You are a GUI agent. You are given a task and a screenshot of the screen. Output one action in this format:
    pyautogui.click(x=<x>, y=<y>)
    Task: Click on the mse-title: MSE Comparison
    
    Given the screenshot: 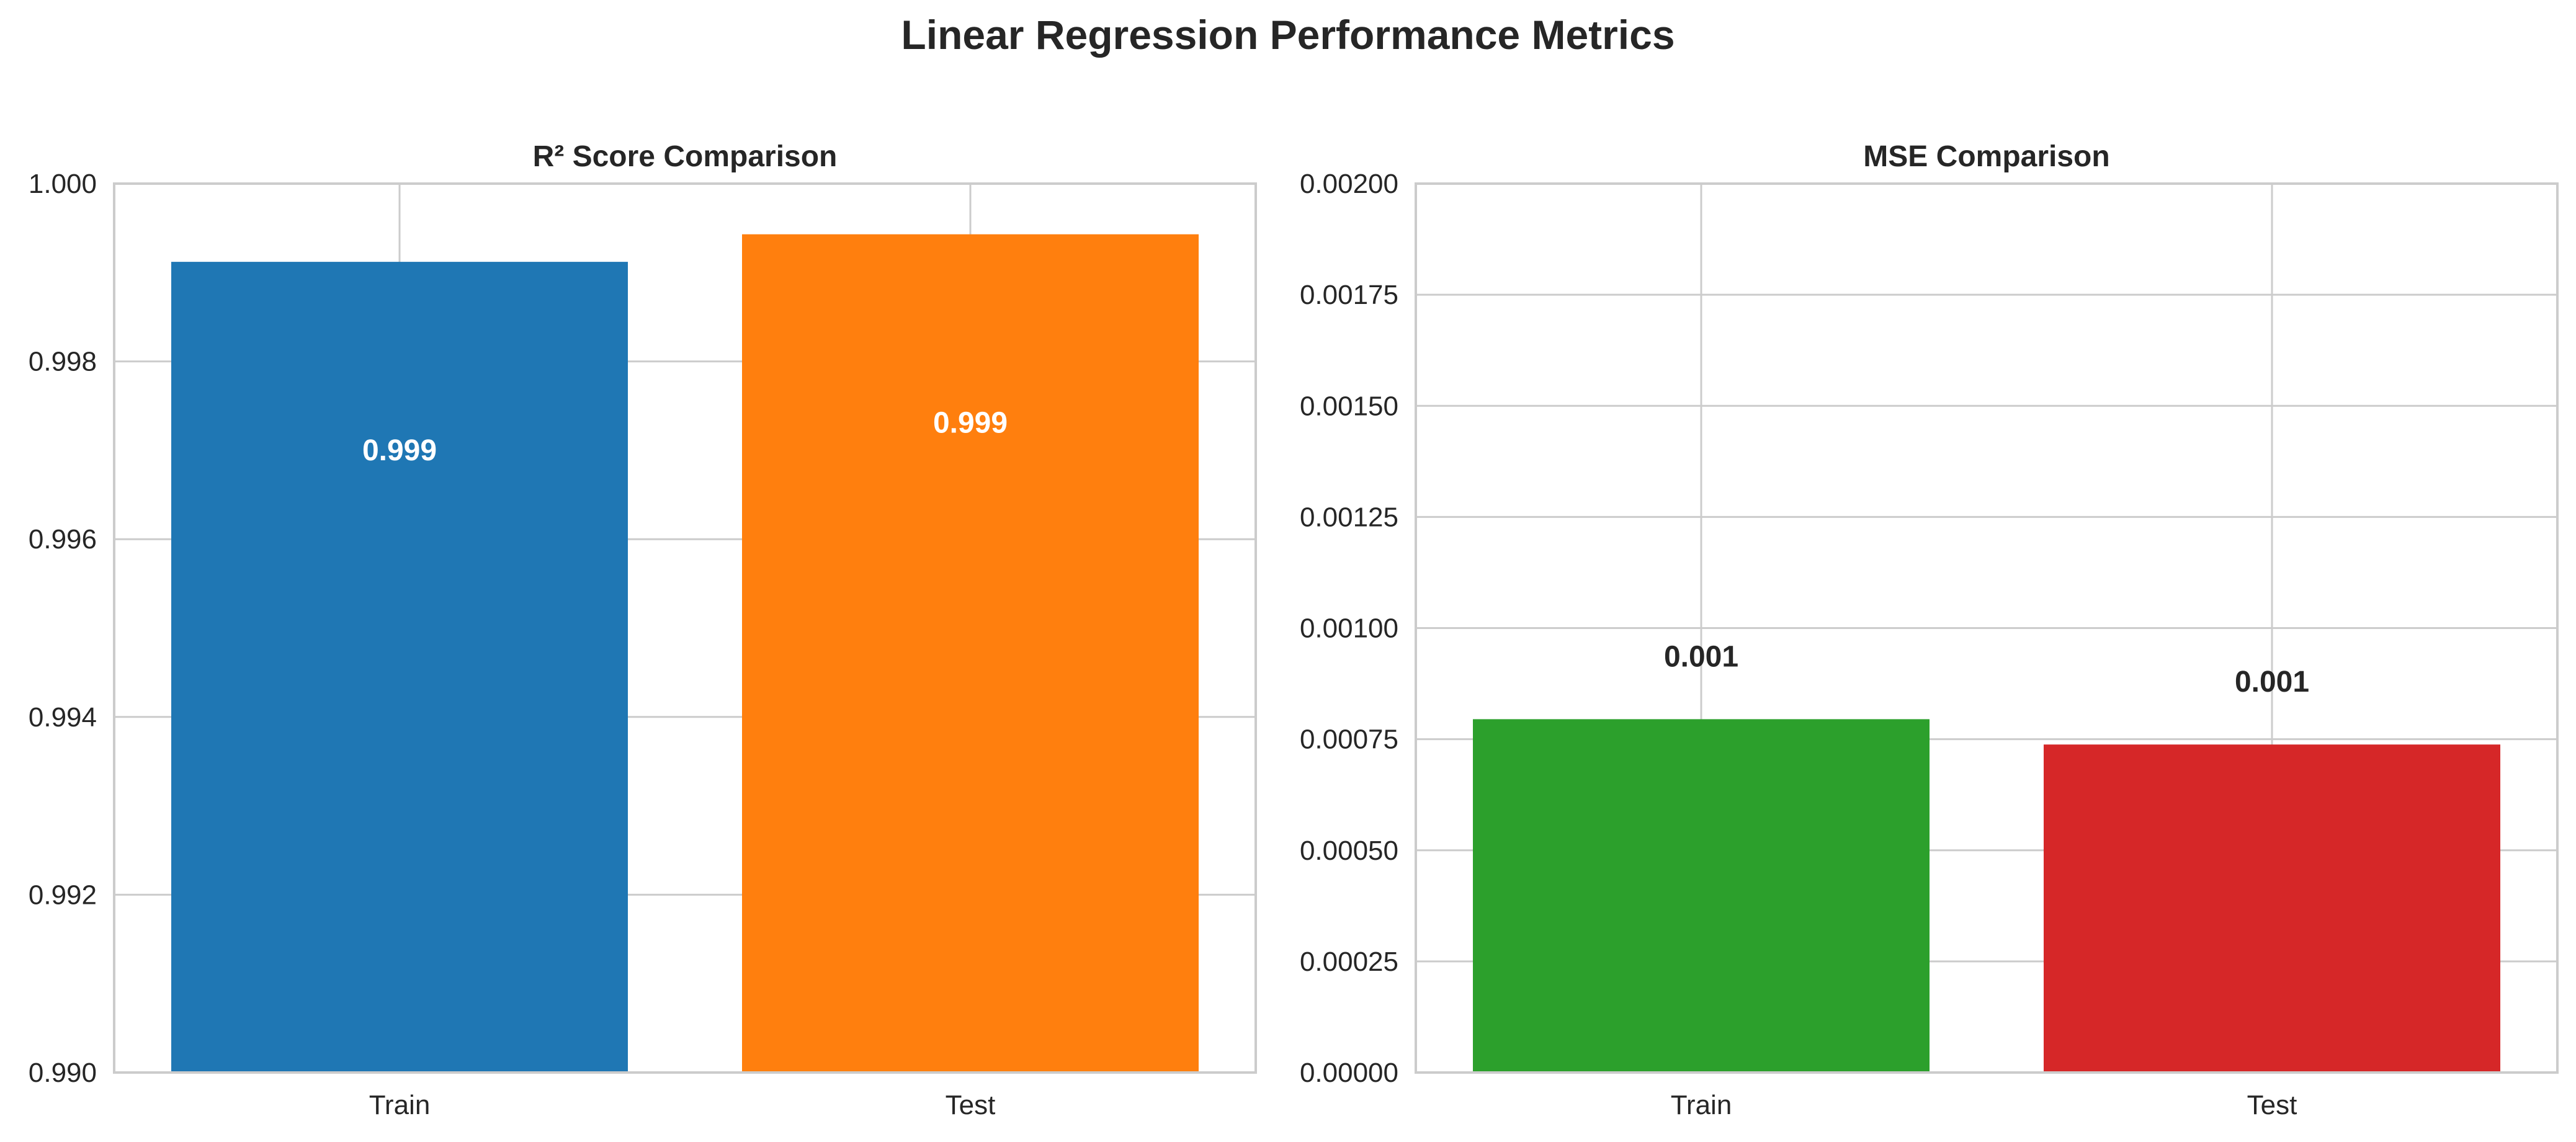 What is the action you would take?
    pyautogui.click(x=1986, y=156)
    